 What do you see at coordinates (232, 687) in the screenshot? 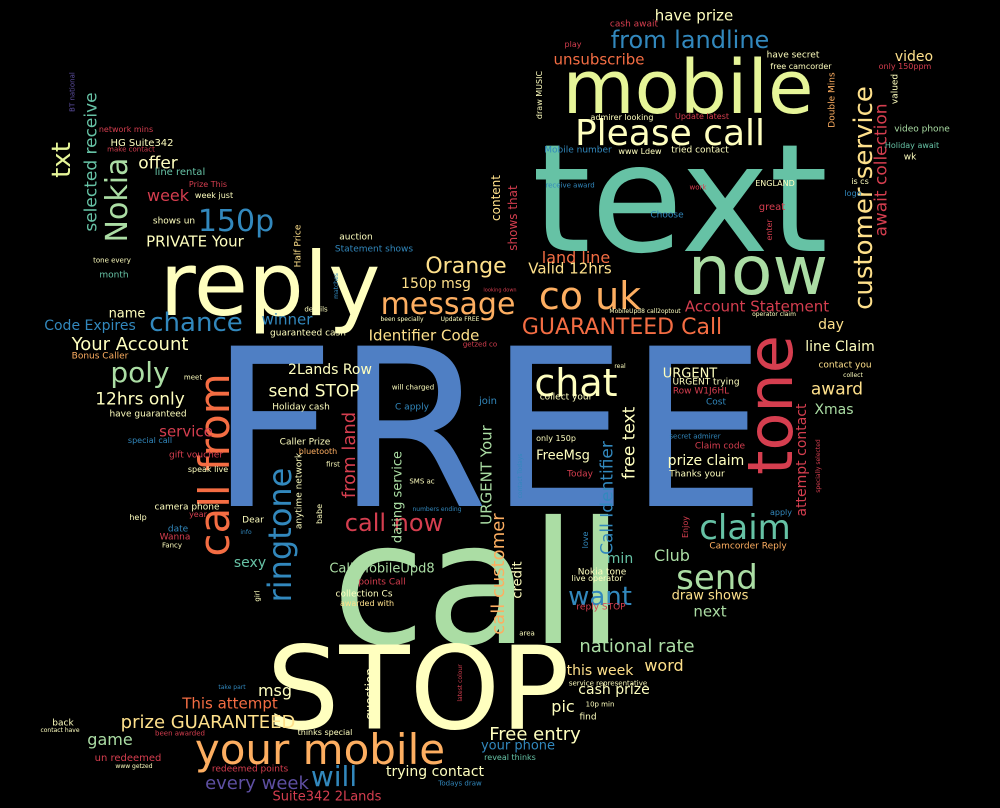
I see `word-take-part: take part` at bounding box center [232, 687].